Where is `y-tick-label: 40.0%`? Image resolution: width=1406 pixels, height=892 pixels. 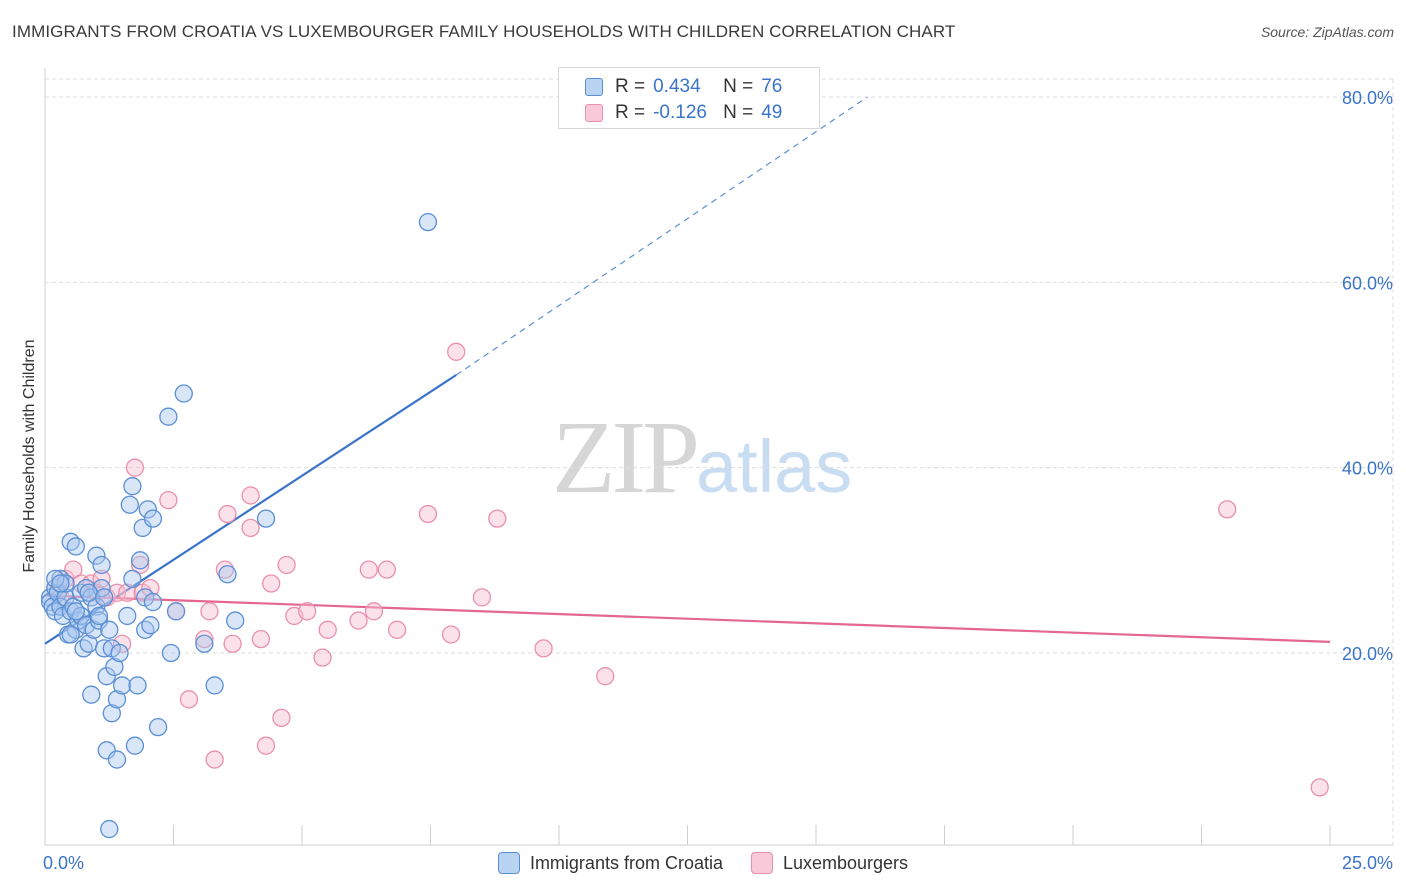
y-tick-label: 40.0% is located at coordinates (1367, 469).